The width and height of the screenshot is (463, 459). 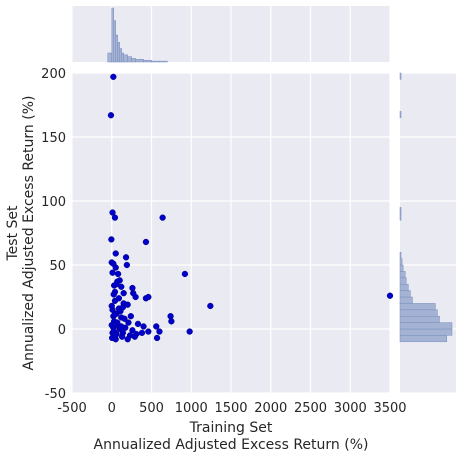 I want to click on y-tick-label: 50, so click(x=57, y=266).